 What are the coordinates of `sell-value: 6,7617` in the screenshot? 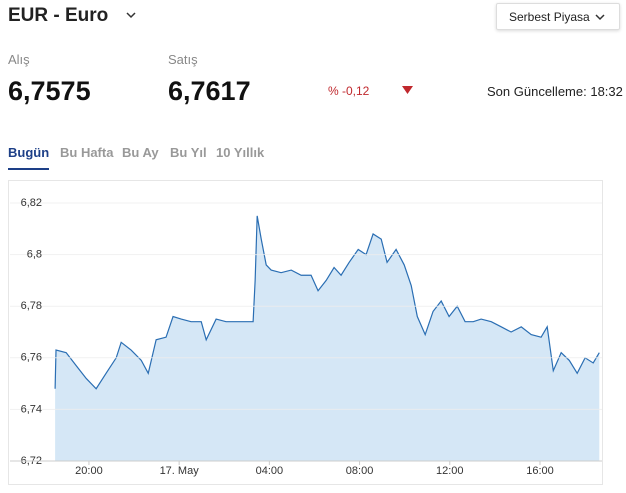 It's located at (209, 91).